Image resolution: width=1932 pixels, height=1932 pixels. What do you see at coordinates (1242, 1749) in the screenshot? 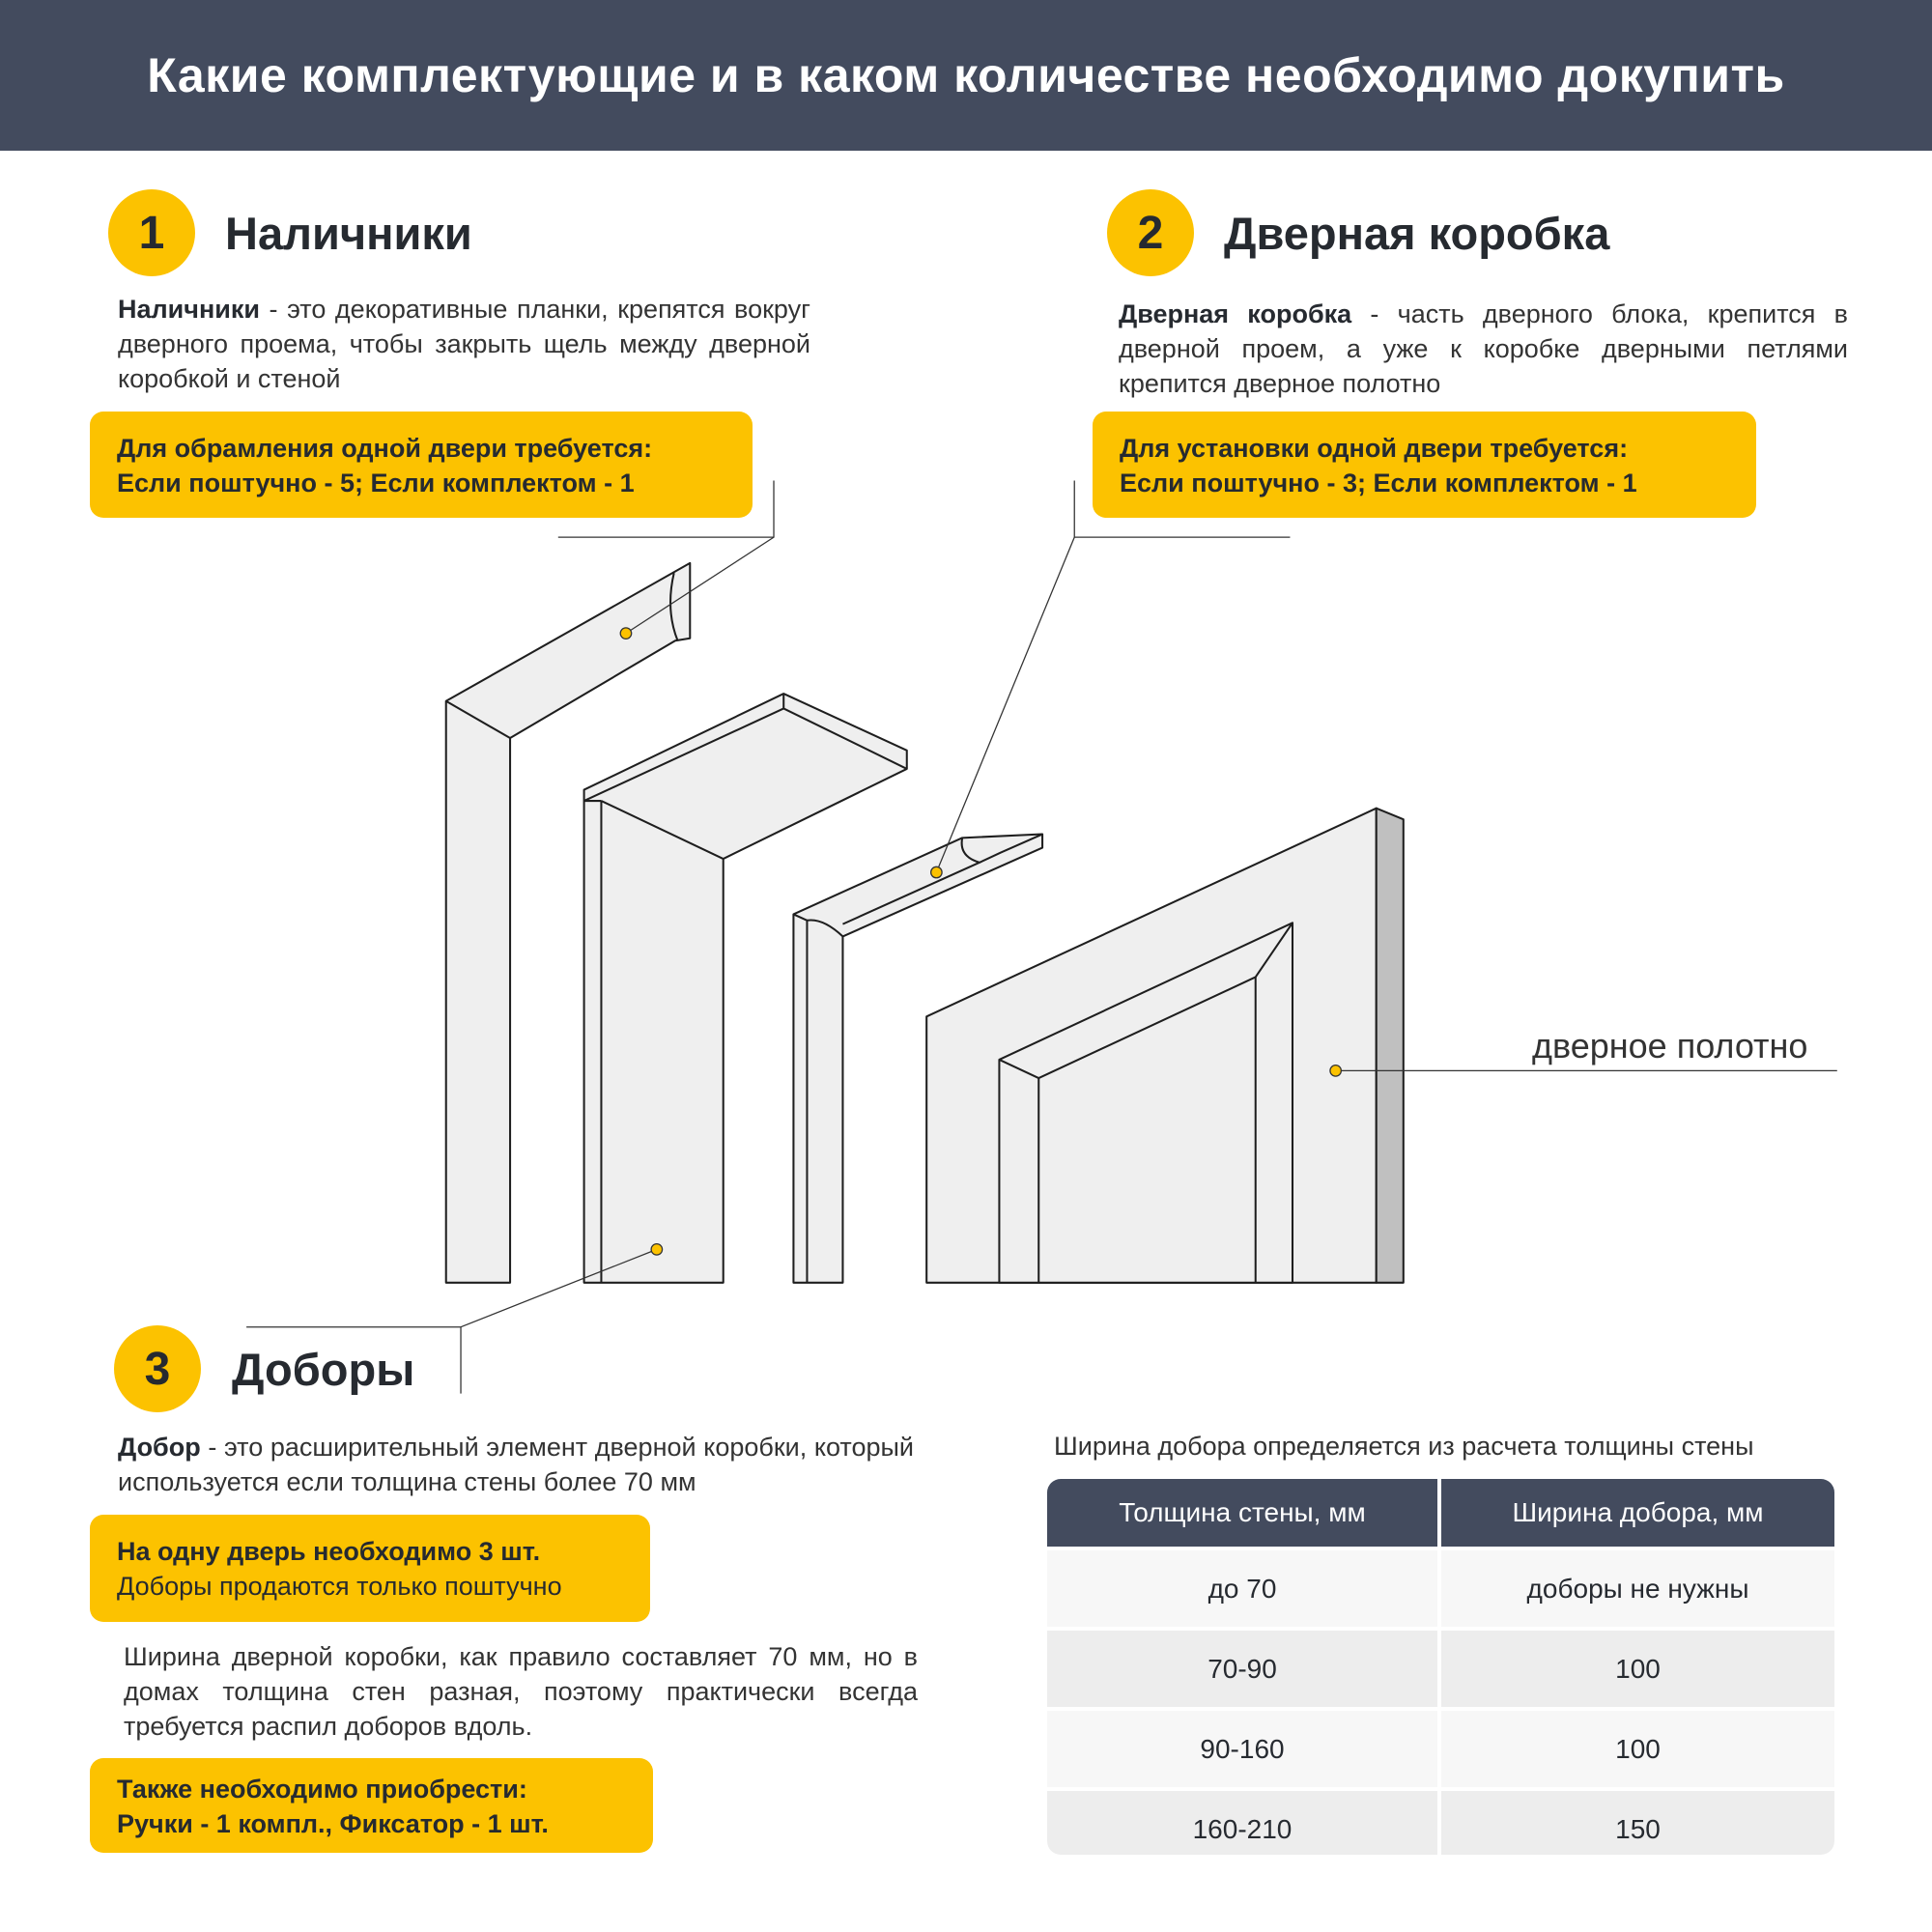
I see `table-cell: 90-160` at bounding box center [1242, 1749].